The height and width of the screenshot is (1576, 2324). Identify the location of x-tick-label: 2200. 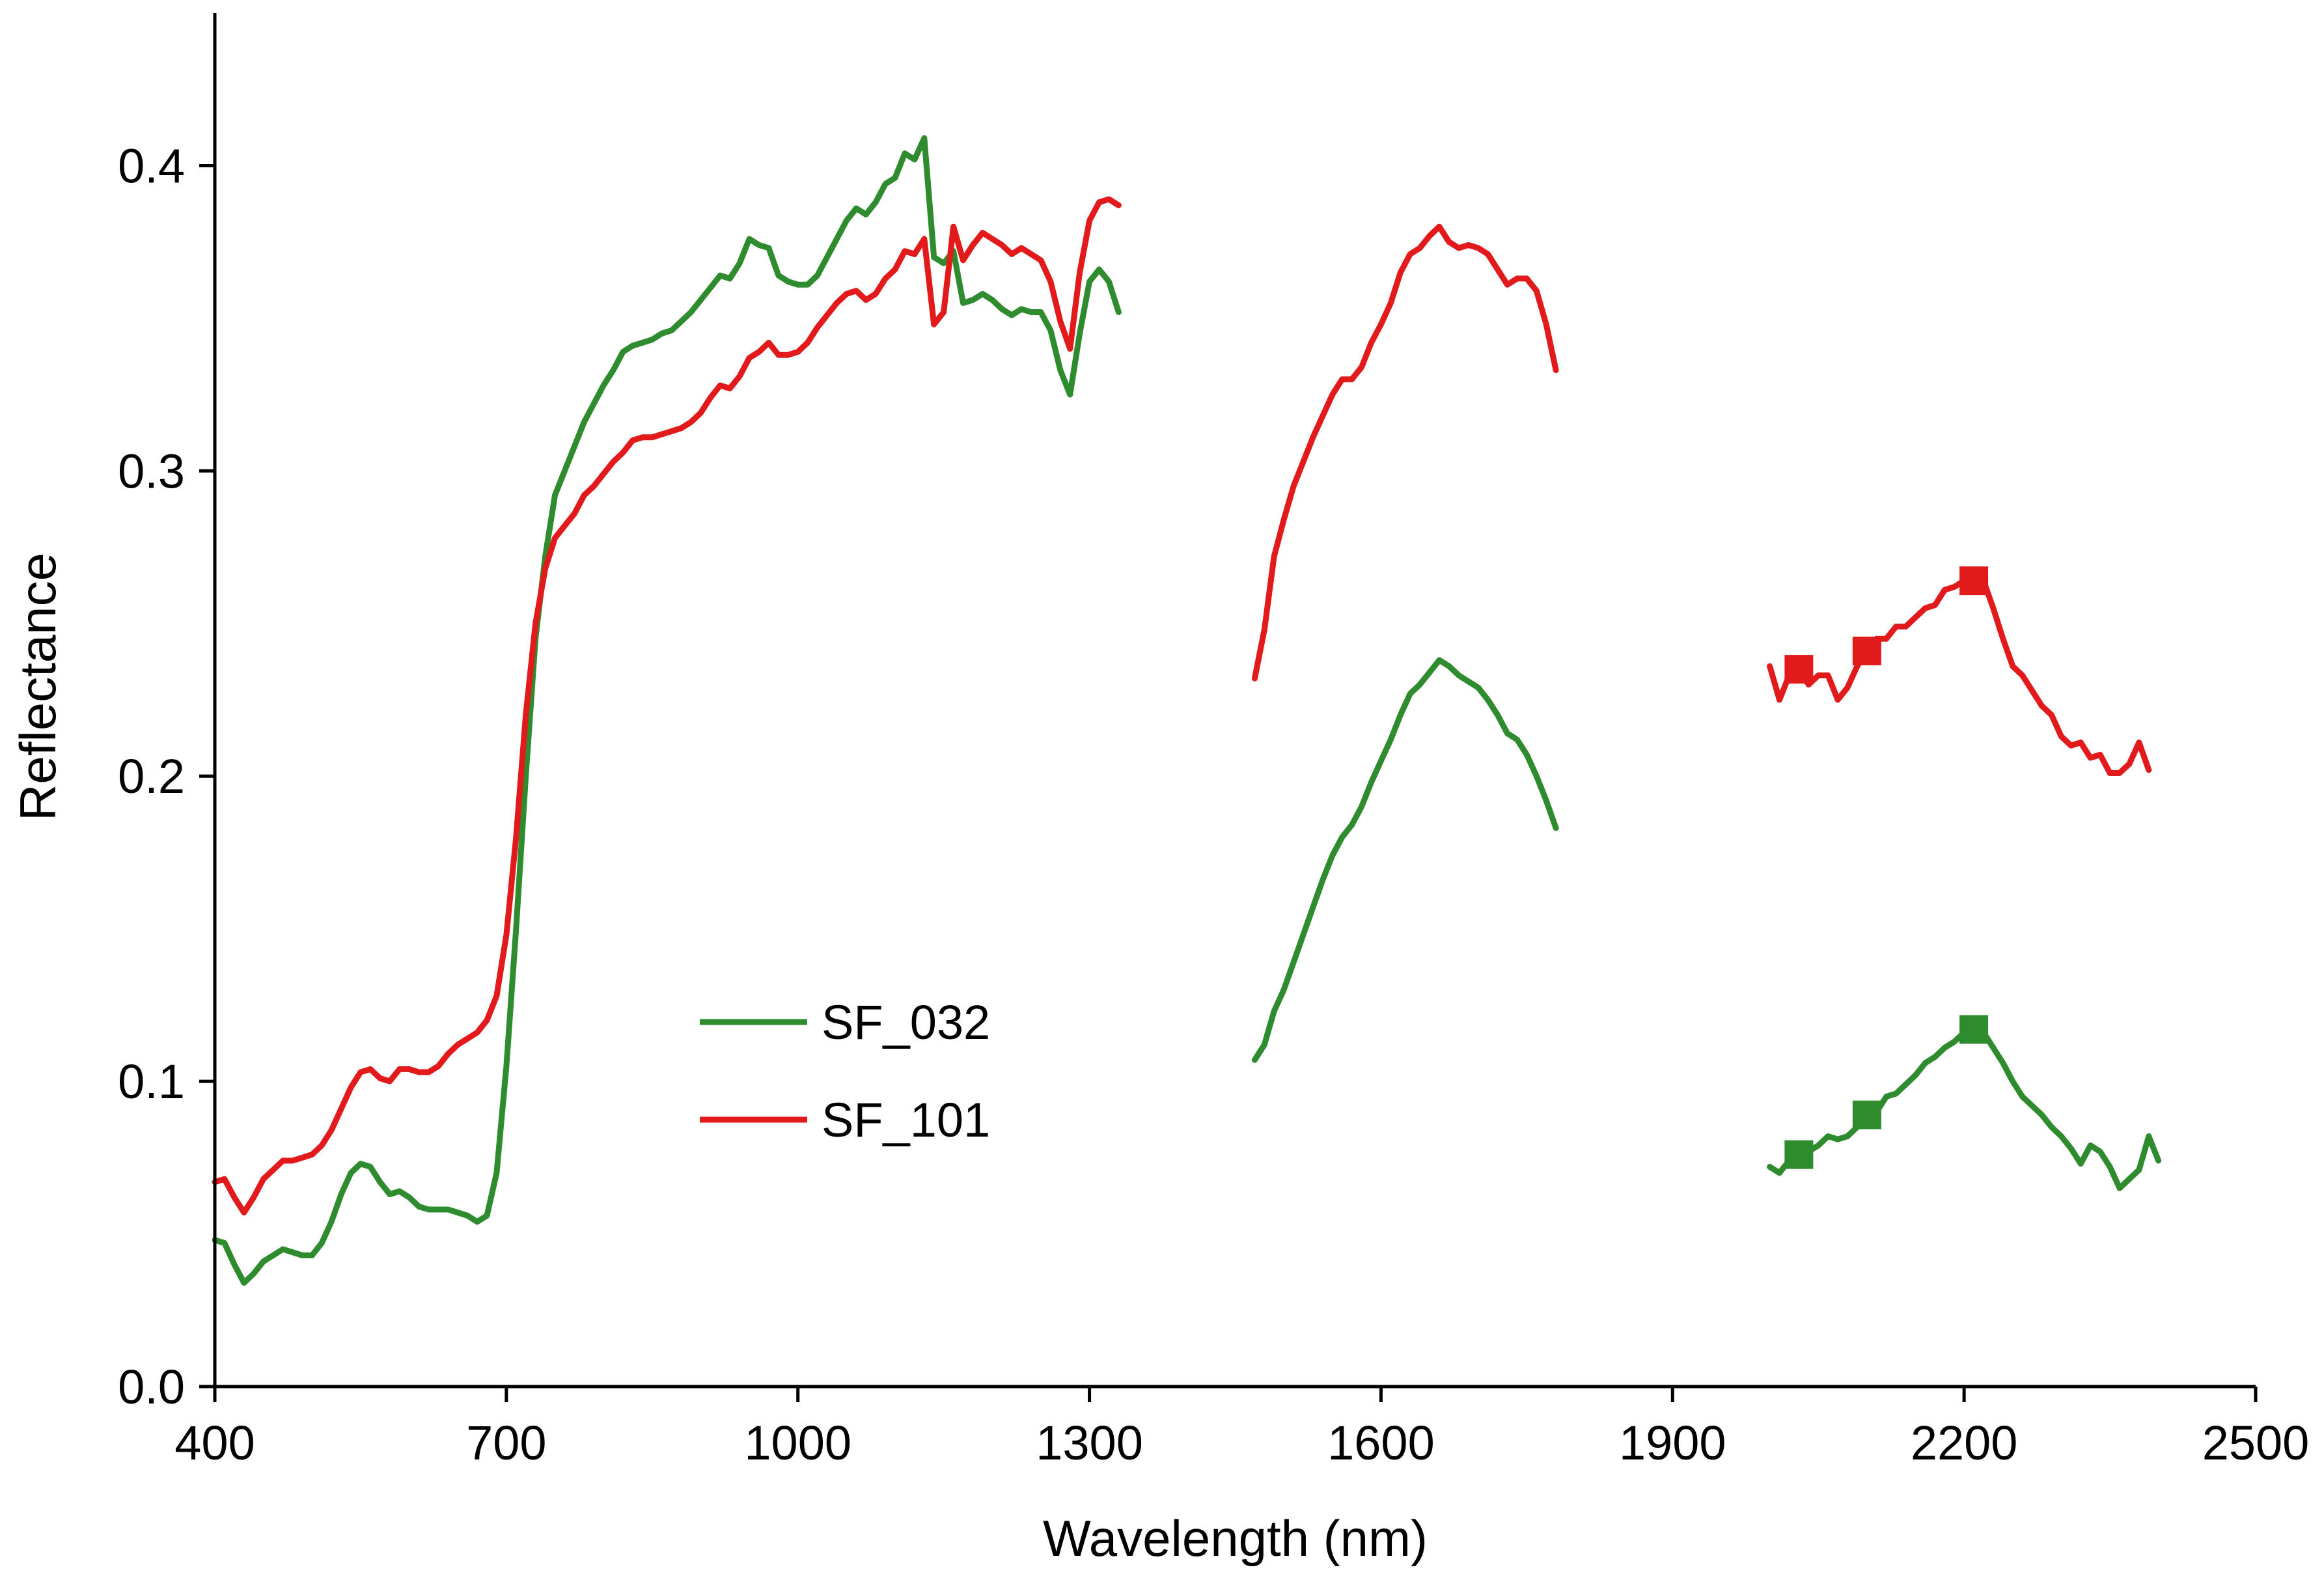
(1965, 1443).